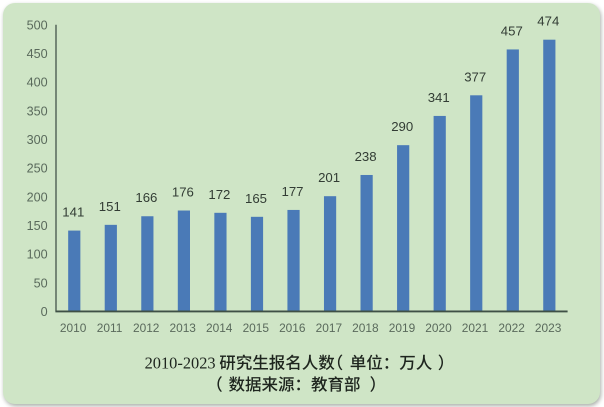 The image size is (604, 407). Describe the element at coordinates (439, 97) in the screenshot. I see `svg-text: 341` at that location.